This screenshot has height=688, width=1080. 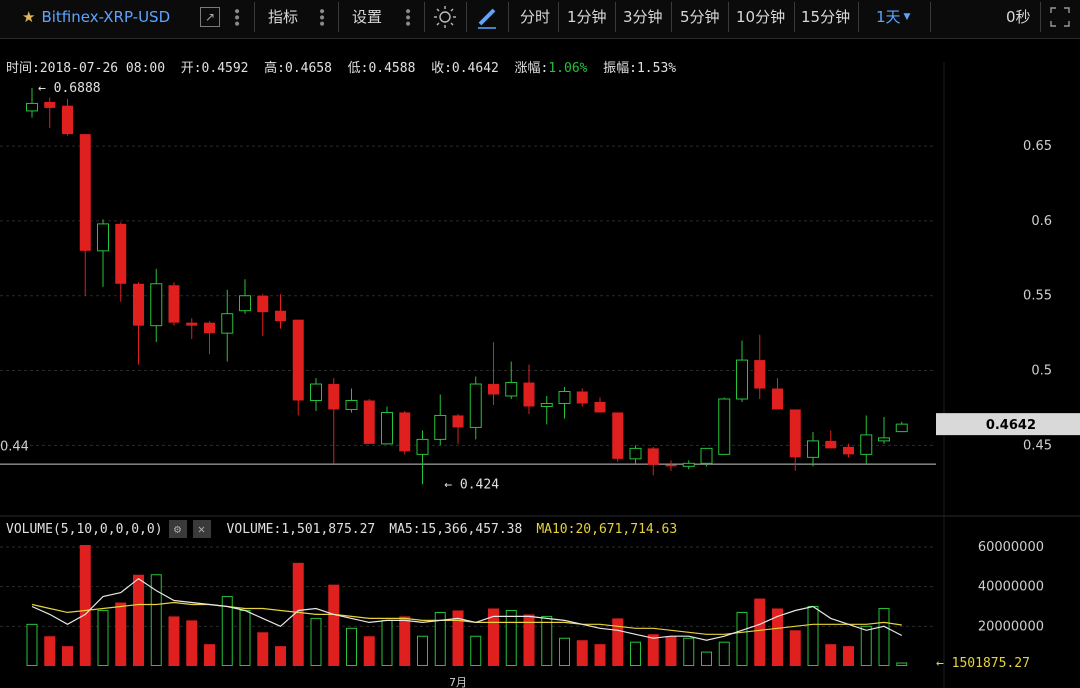 I want to click on draw-tool-button, so click(x=487, y=16).